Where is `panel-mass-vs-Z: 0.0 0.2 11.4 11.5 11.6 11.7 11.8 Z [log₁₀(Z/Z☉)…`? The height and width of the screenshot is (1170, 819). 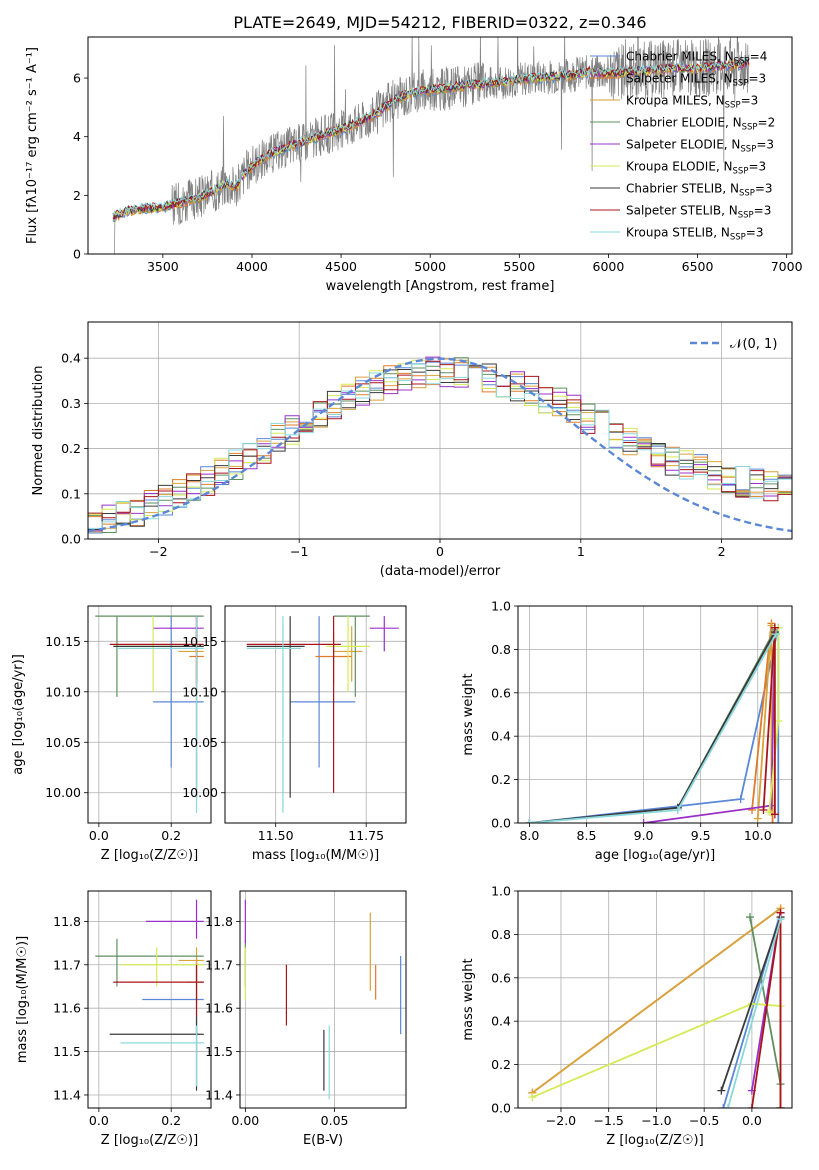
panel-mass-vs-Z: 0.0 0.2 11.4 11.5 11.6 11.7 11.8 Z [log₁₀(Z/Z☉)… is located at coordinates (113, 1019).